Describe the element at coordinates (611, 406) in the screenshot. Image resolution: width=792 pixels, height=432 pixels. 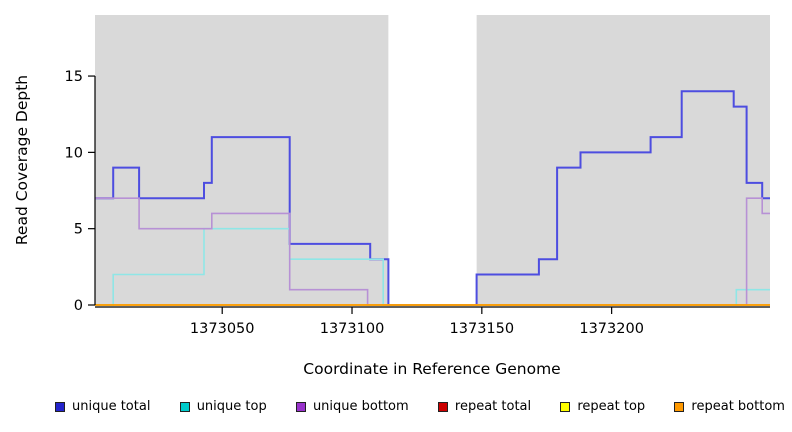
I see `legend-label: repeat top` at that location.